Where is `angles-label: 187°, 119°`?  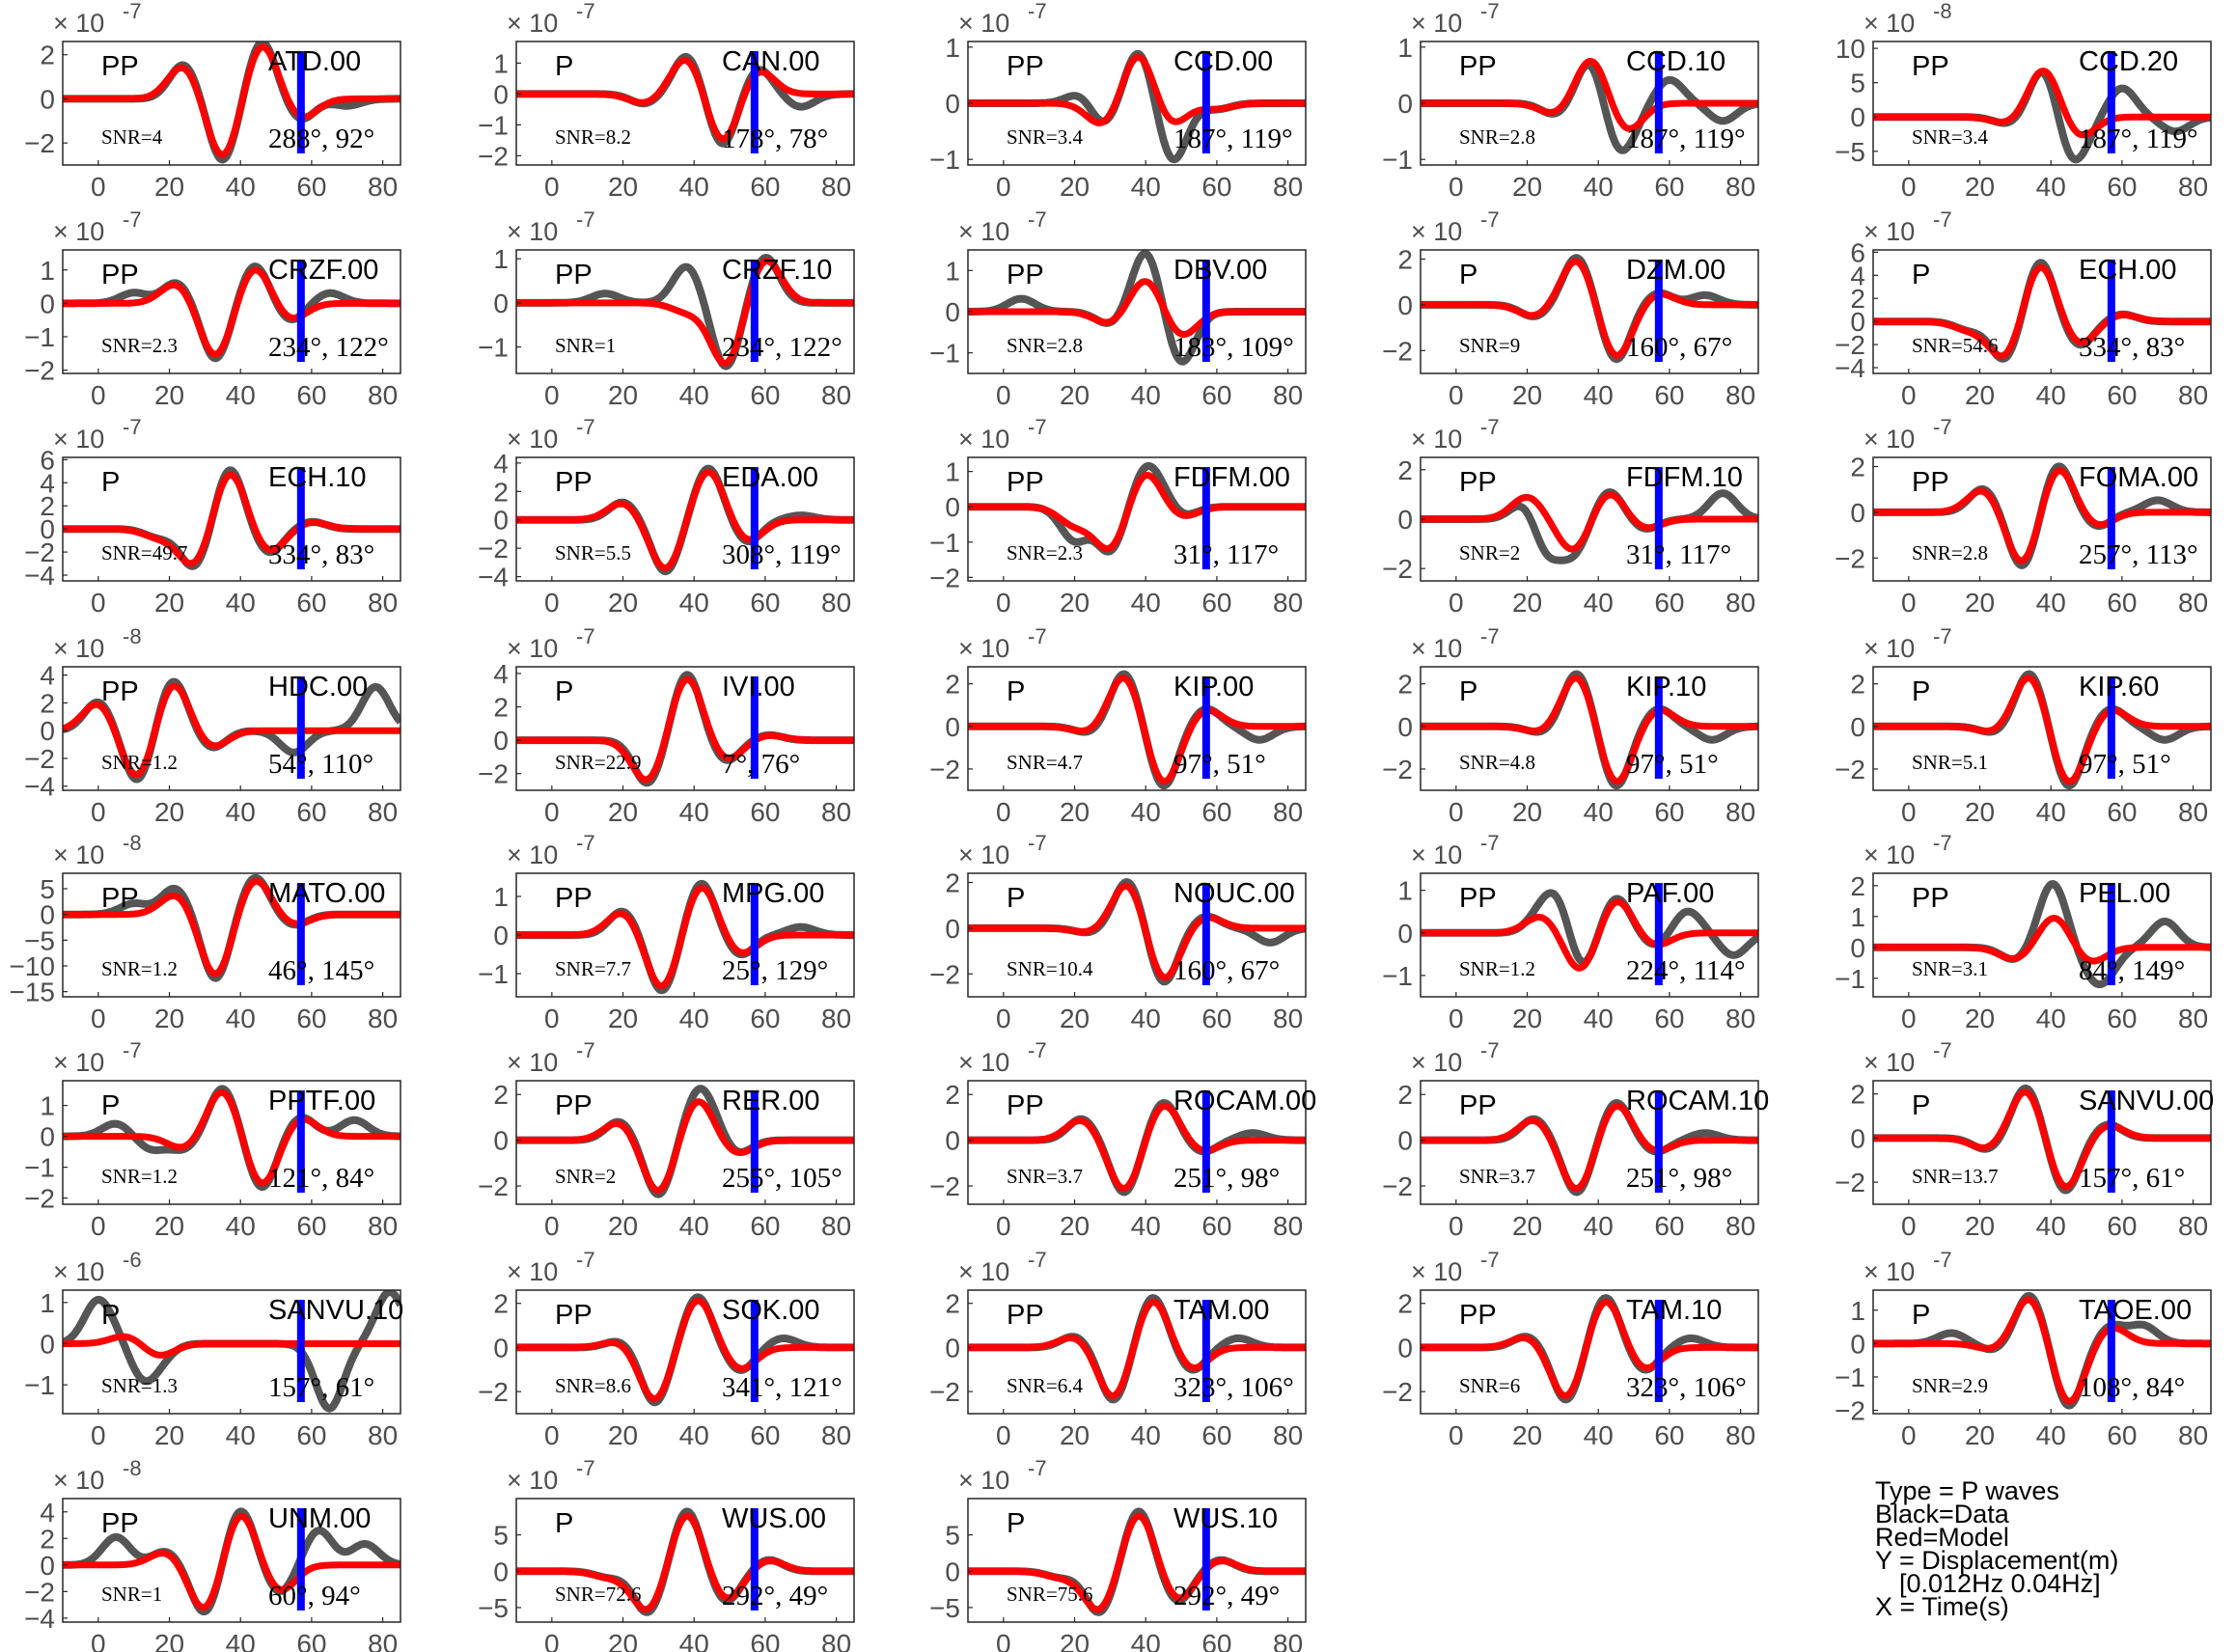
angles-label: 187°, 119° is located at coordinates (2139, 139).